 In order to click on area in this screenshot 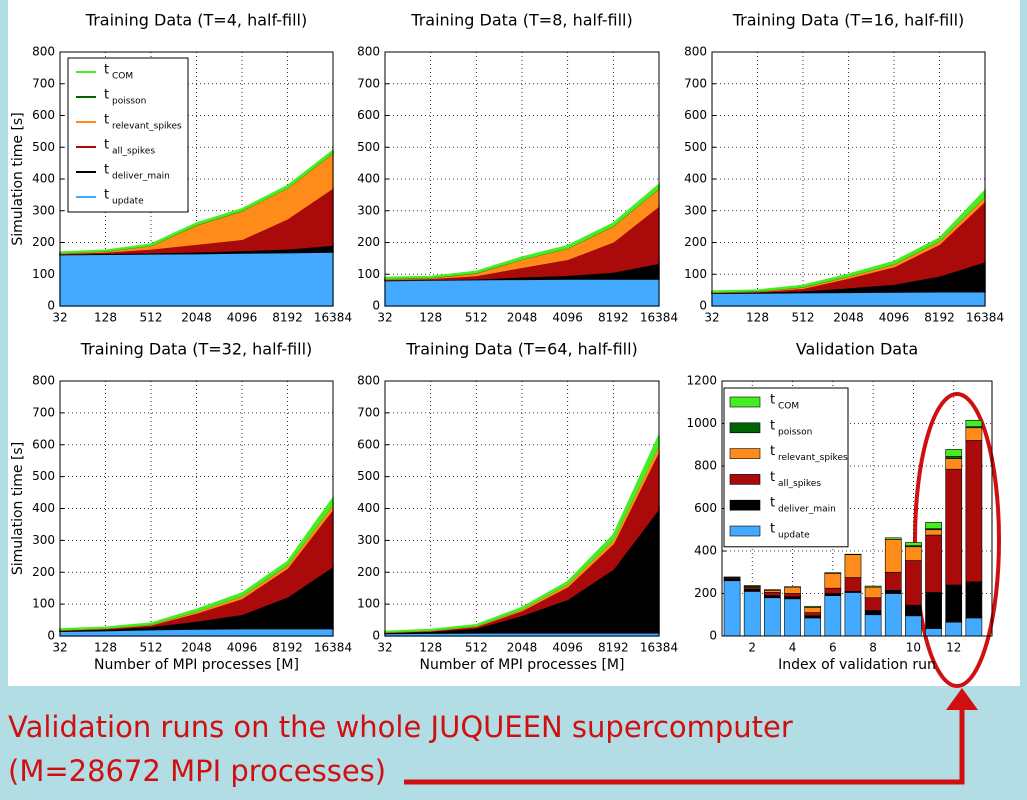, I will do `click(522, 292)`.